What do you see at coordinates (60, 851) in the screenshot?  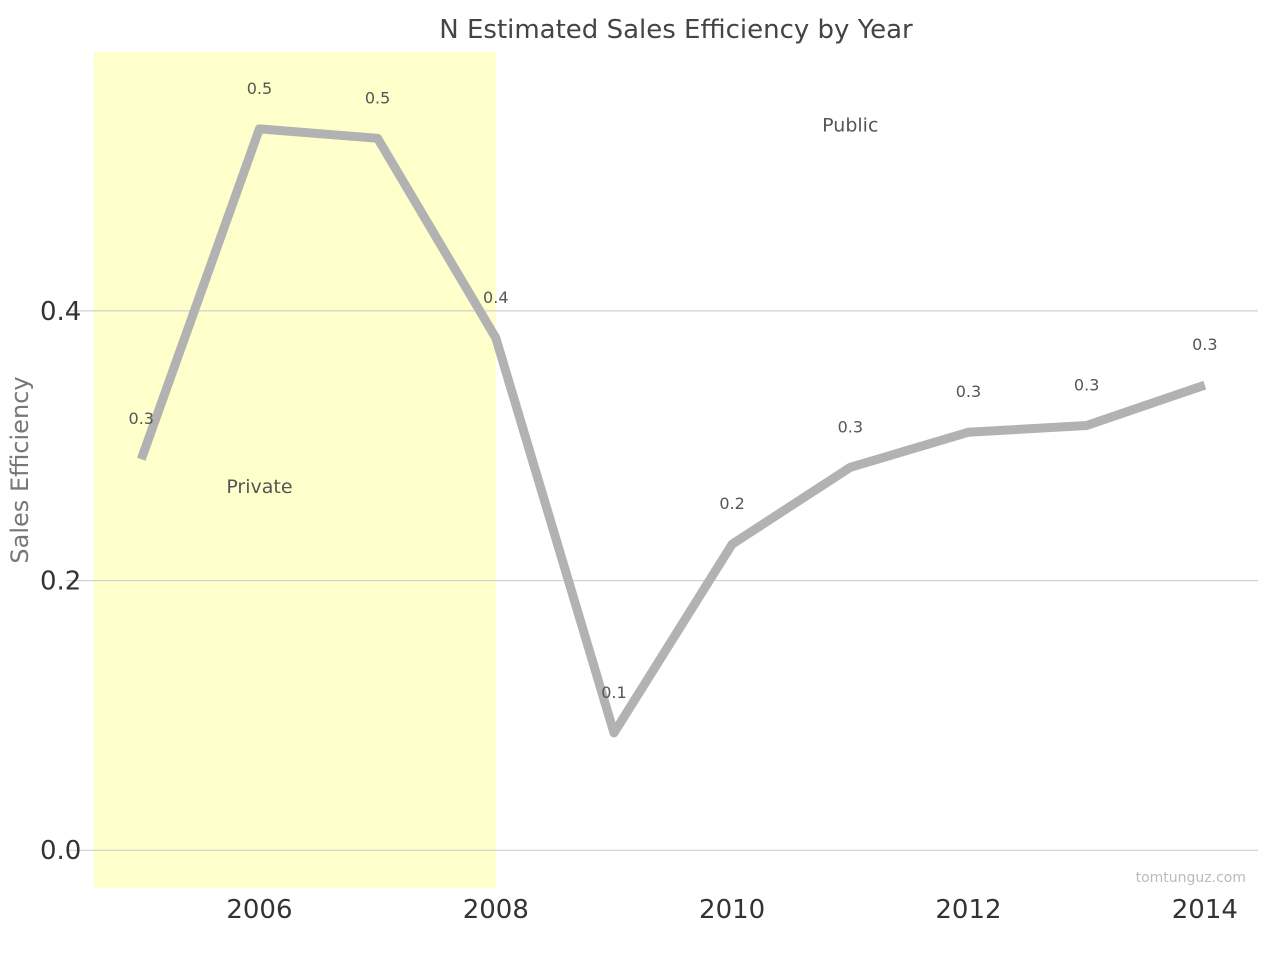 I see `y-tick-label: 0.0` at bounding box center [60, 851].